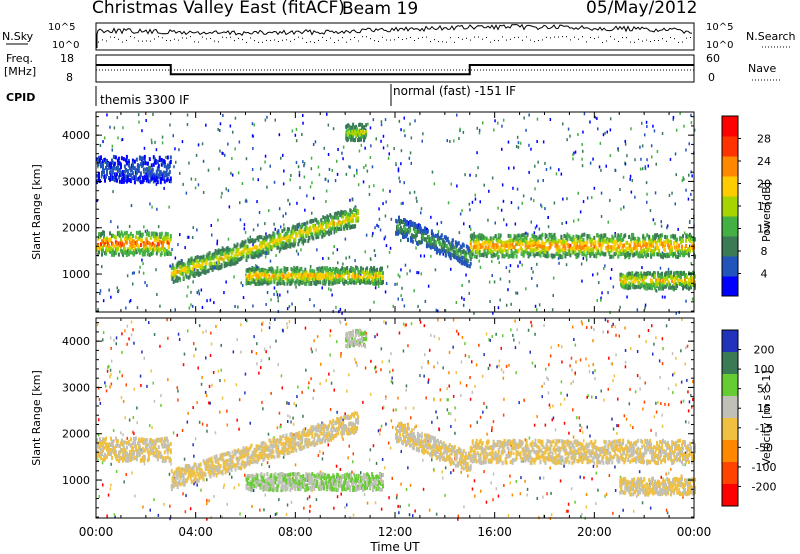 This screenshot has height=554, width=800. Describe the element at coordinates (36, 212) in the screenshot. I see `power-ylabel: Slant Range [km]` at that location.